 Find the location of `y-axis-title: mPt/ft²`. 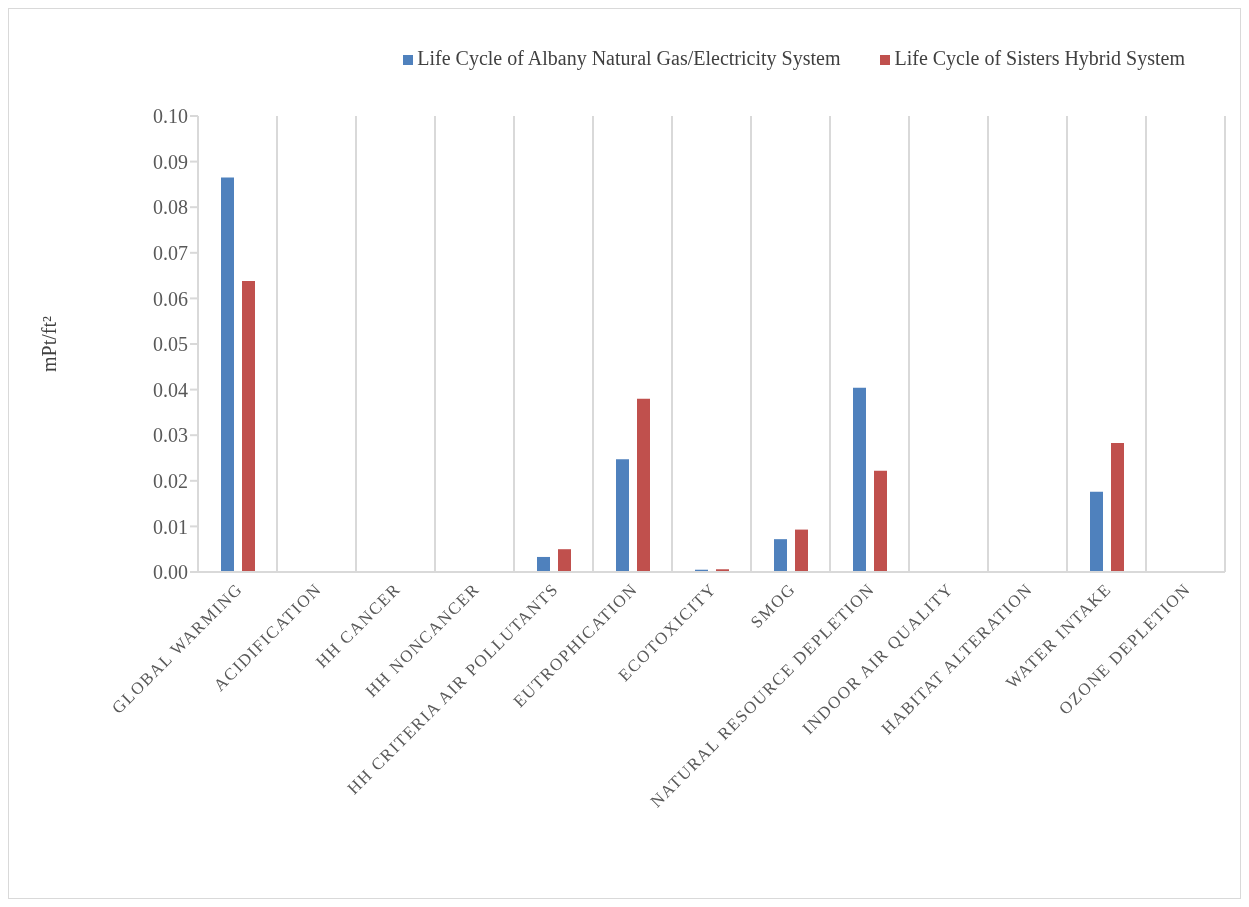

y-axis-title: mPt/ft² is located at coordinates (49, 344).